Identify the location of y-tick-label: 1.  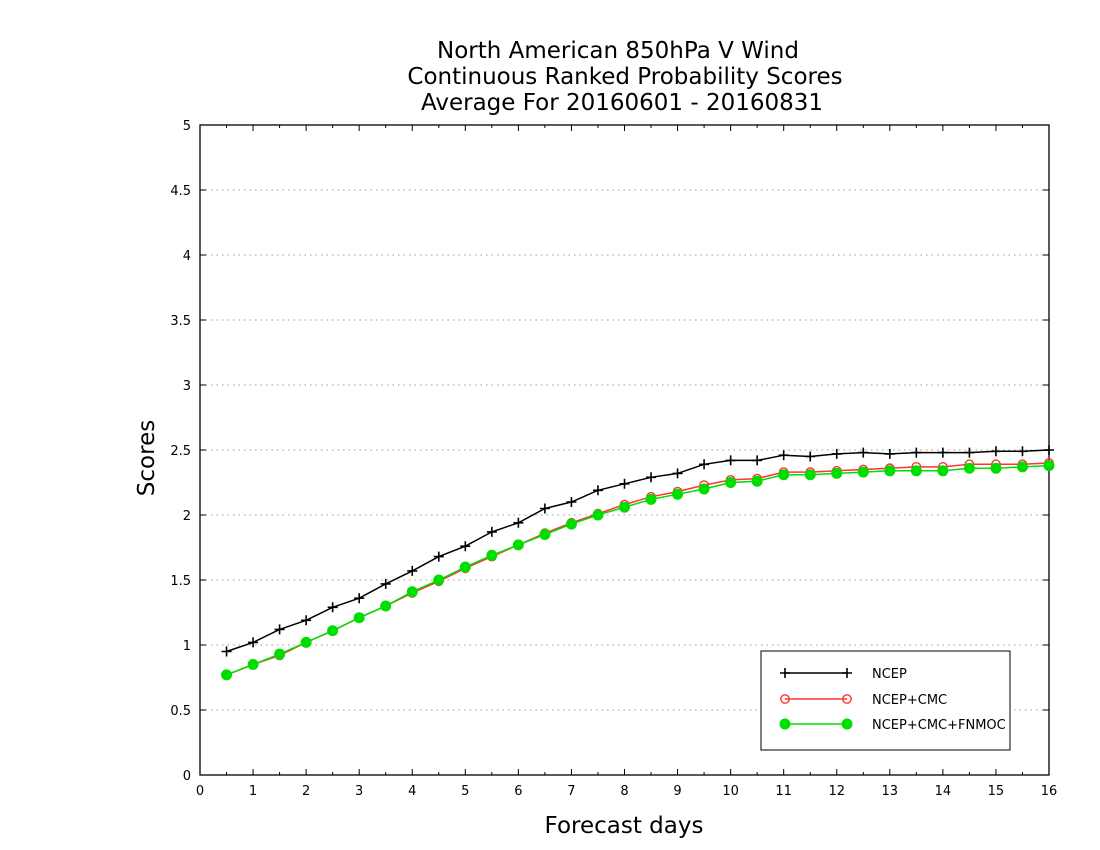
(187, 646).